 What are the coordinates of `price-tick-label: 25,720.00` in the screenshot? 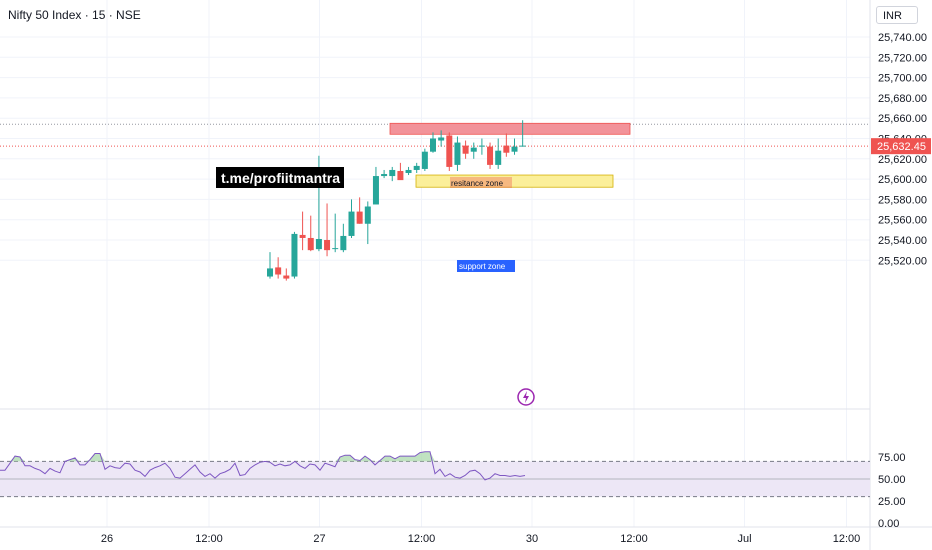 It's located at (902, 58).